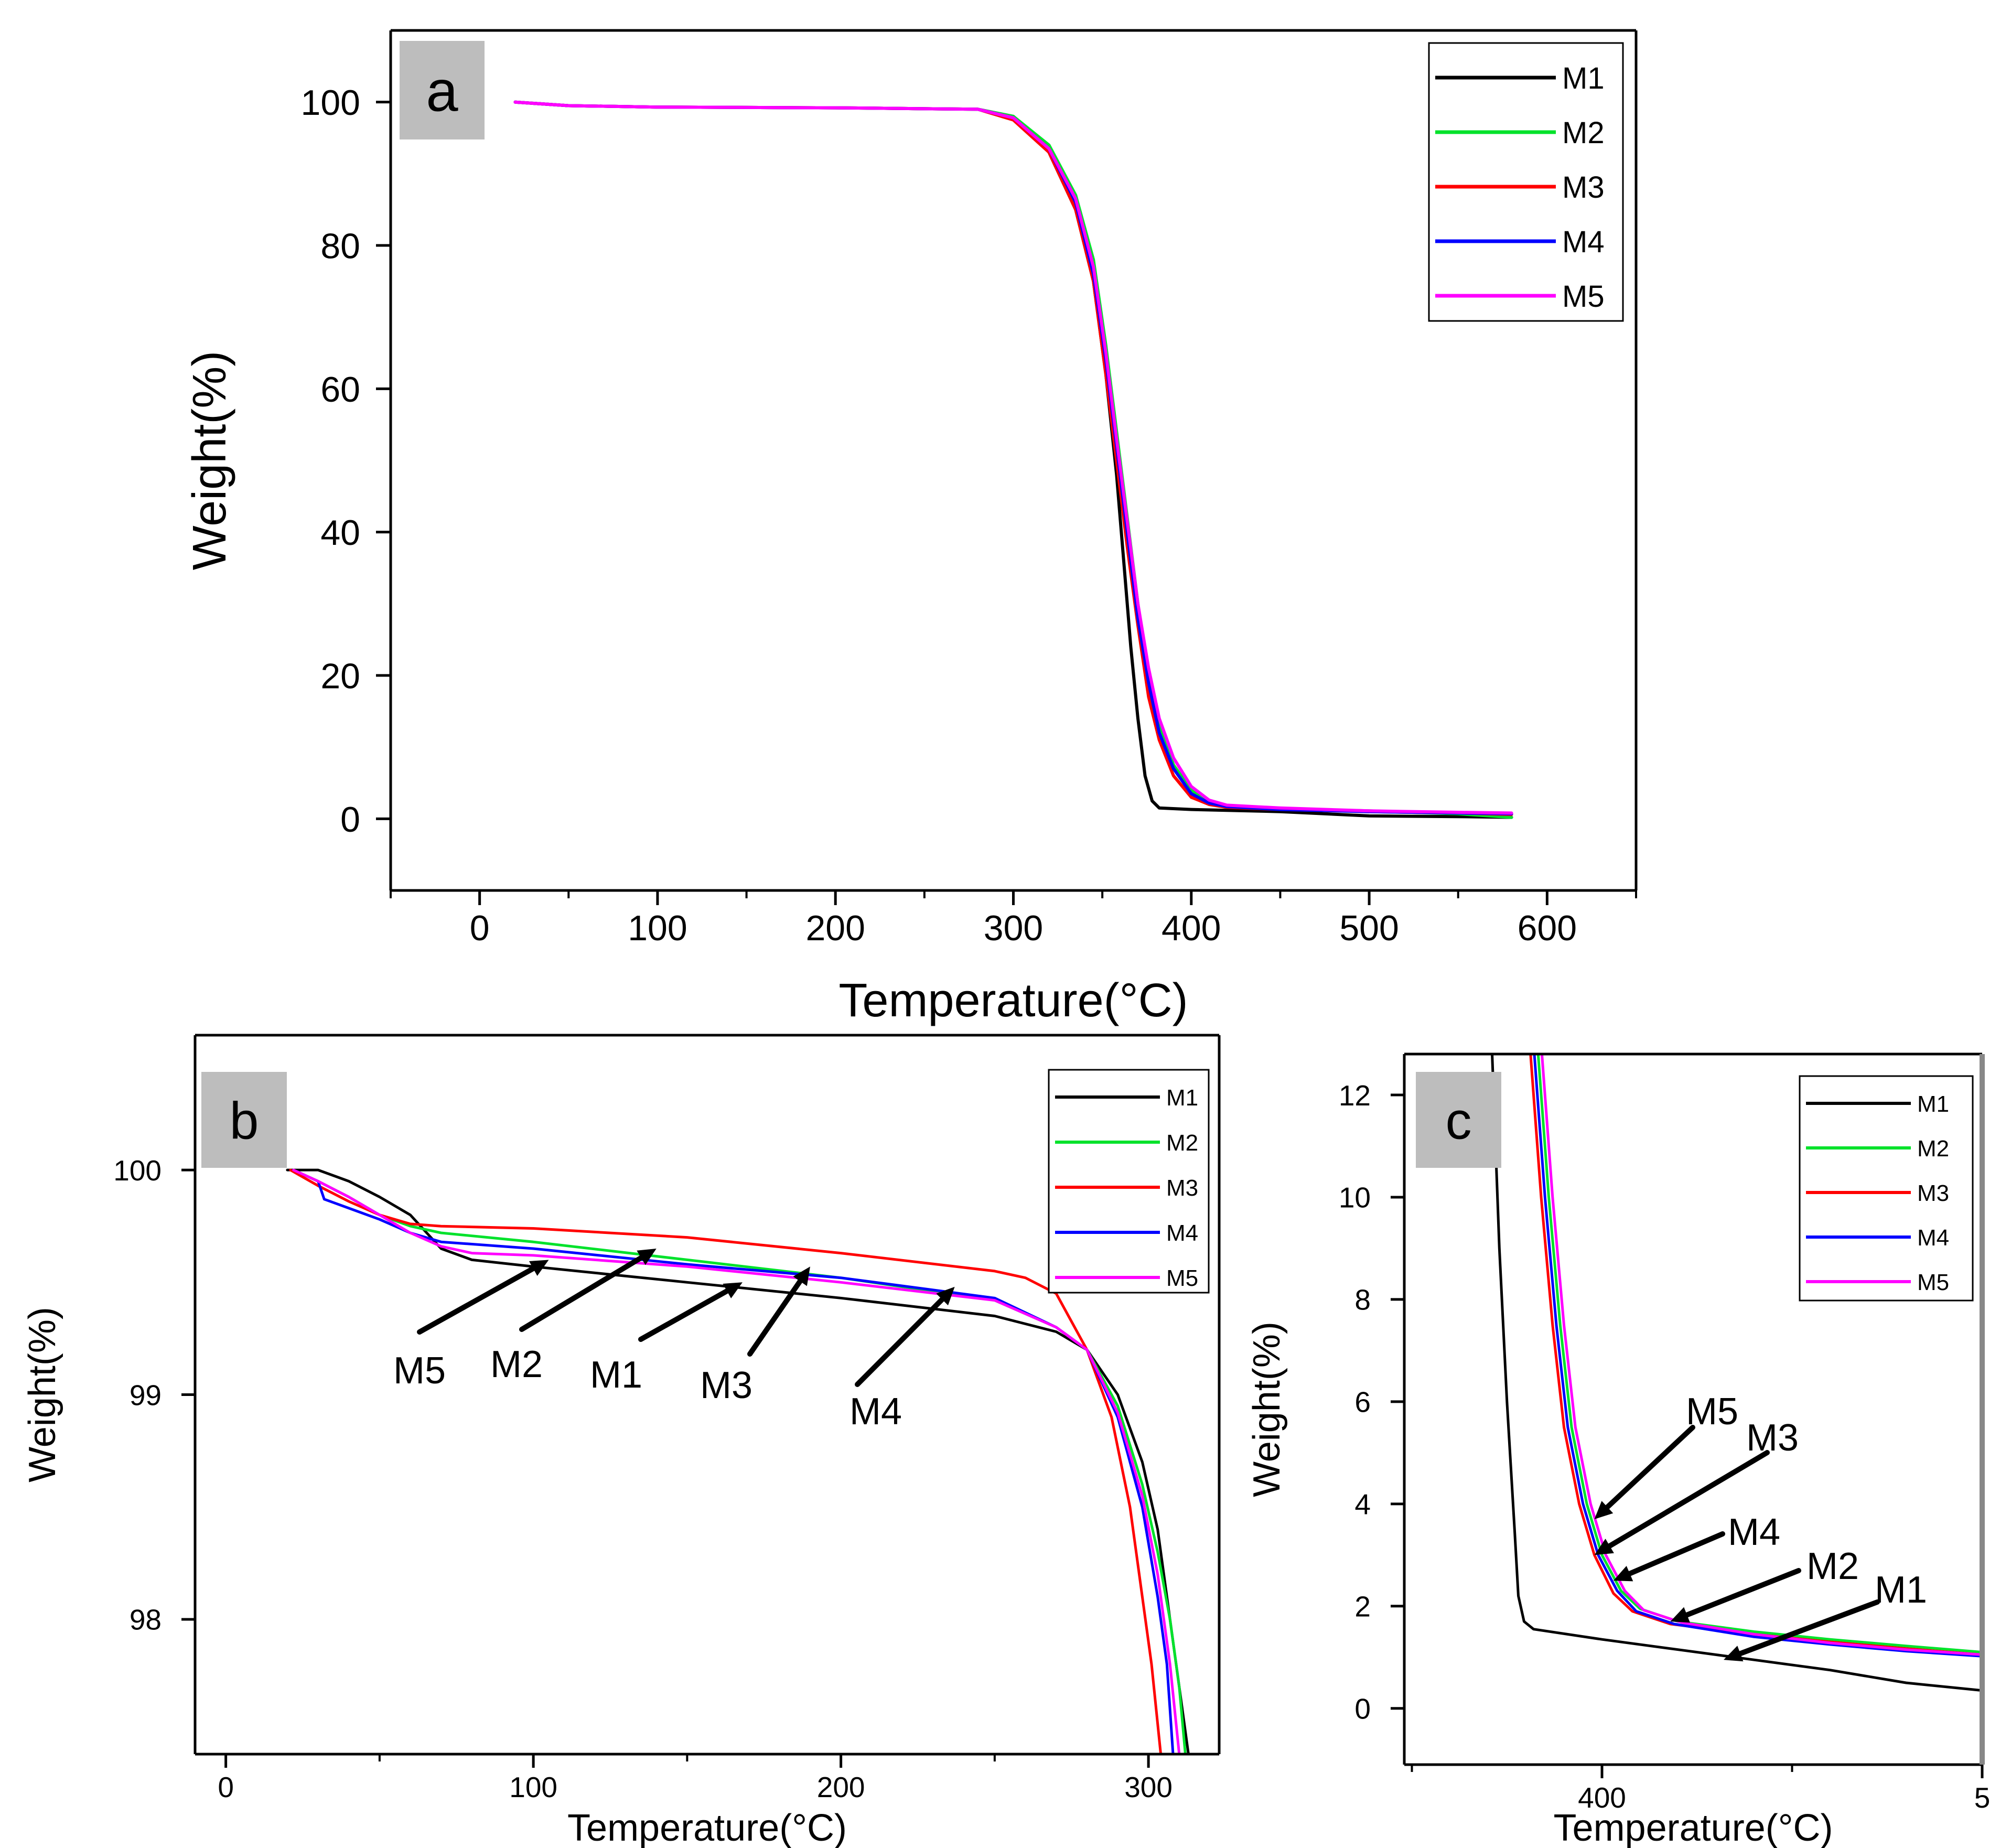 This screenshot has width=2011, height=1848. Describe the element at coordinates (340, 533) in the screenshot. I see `y-tick-label: 40` at that location.